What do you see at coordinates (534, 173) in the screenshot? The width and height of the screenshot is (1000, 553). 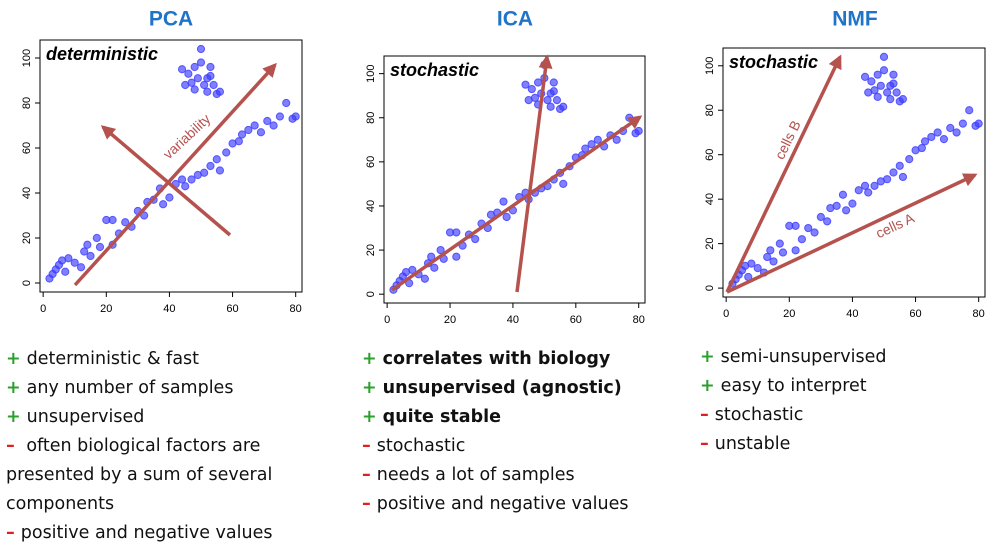 I see `arrow` at bounding box center [534, 173].